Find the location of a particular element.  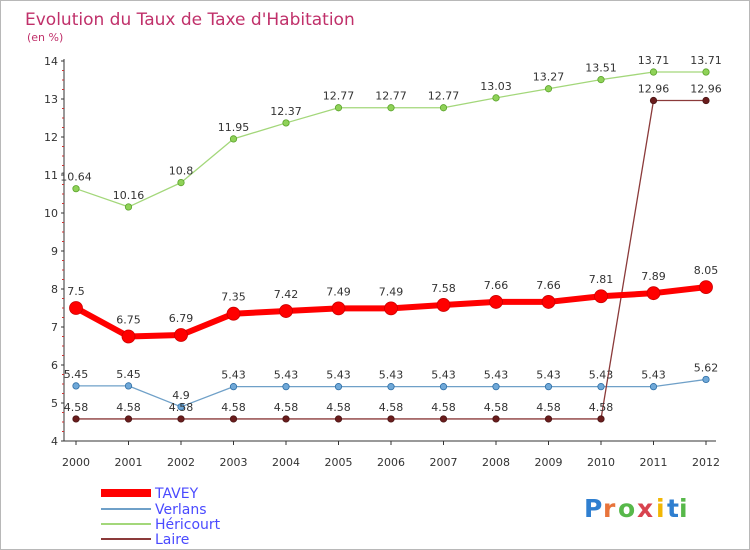

data-label-tavey: 7.5 is located at coordinates (76, 291).